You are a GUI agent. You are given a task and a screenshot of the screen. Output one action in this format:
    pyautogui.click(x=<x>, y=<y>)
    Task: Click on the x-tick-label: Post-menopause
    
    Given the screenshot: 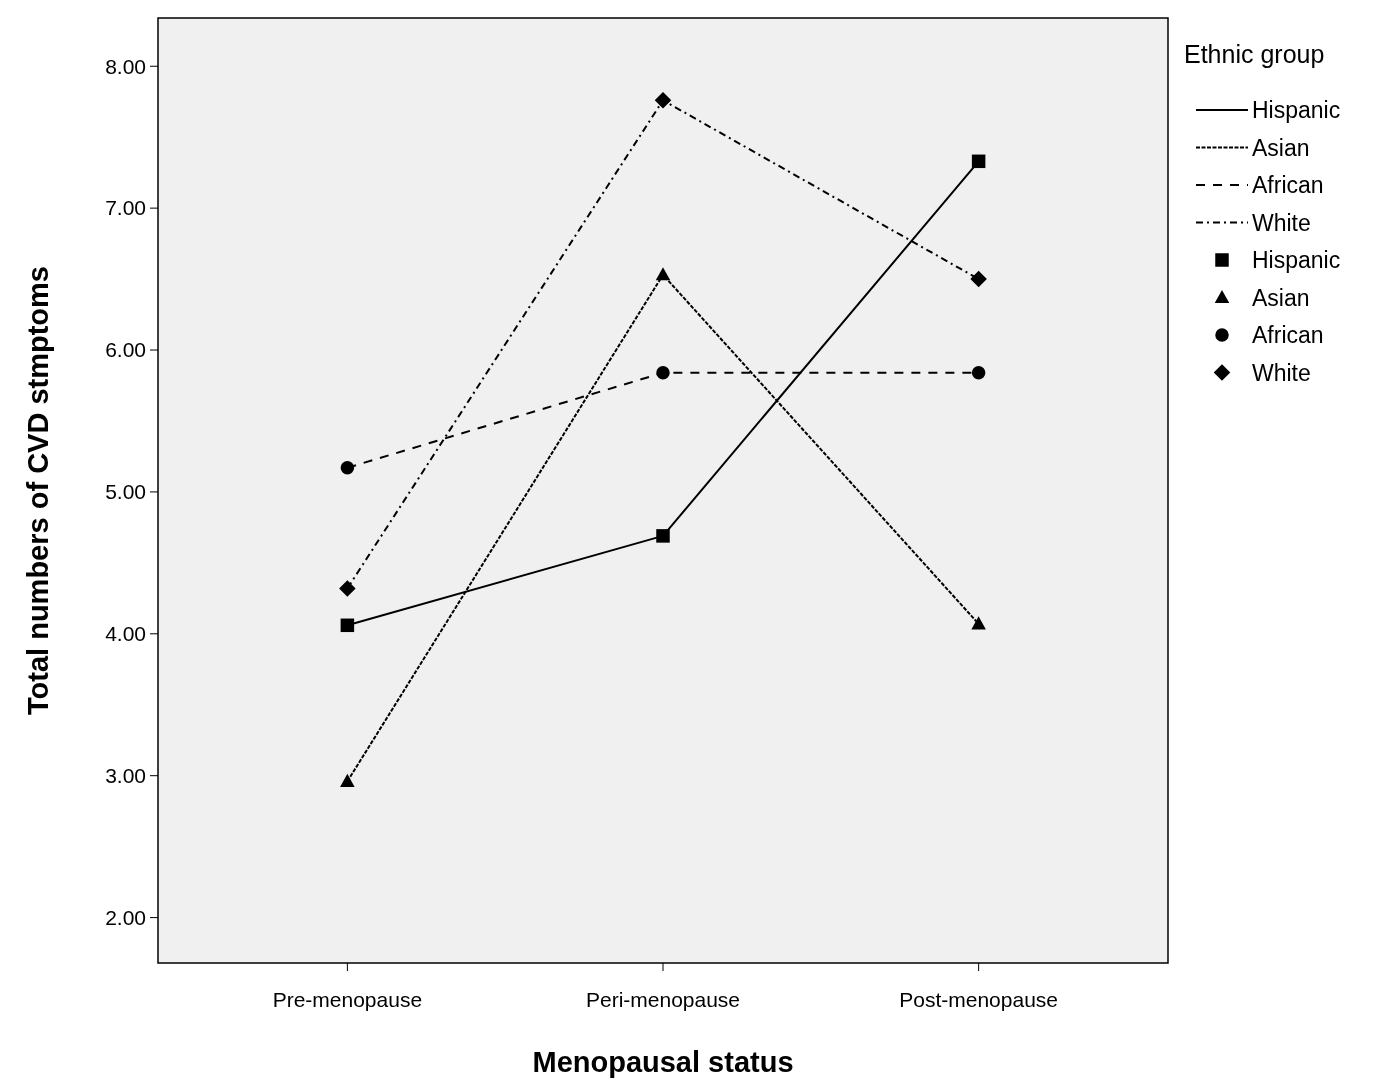 What is the action you would take?
    pyautogui.click(x=979, y=999)
    